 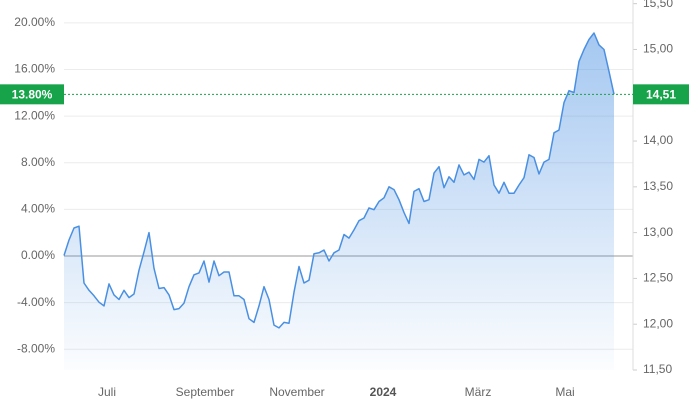 I want to click on y-tick-label: -4.00%, so click(x=36, y=302).